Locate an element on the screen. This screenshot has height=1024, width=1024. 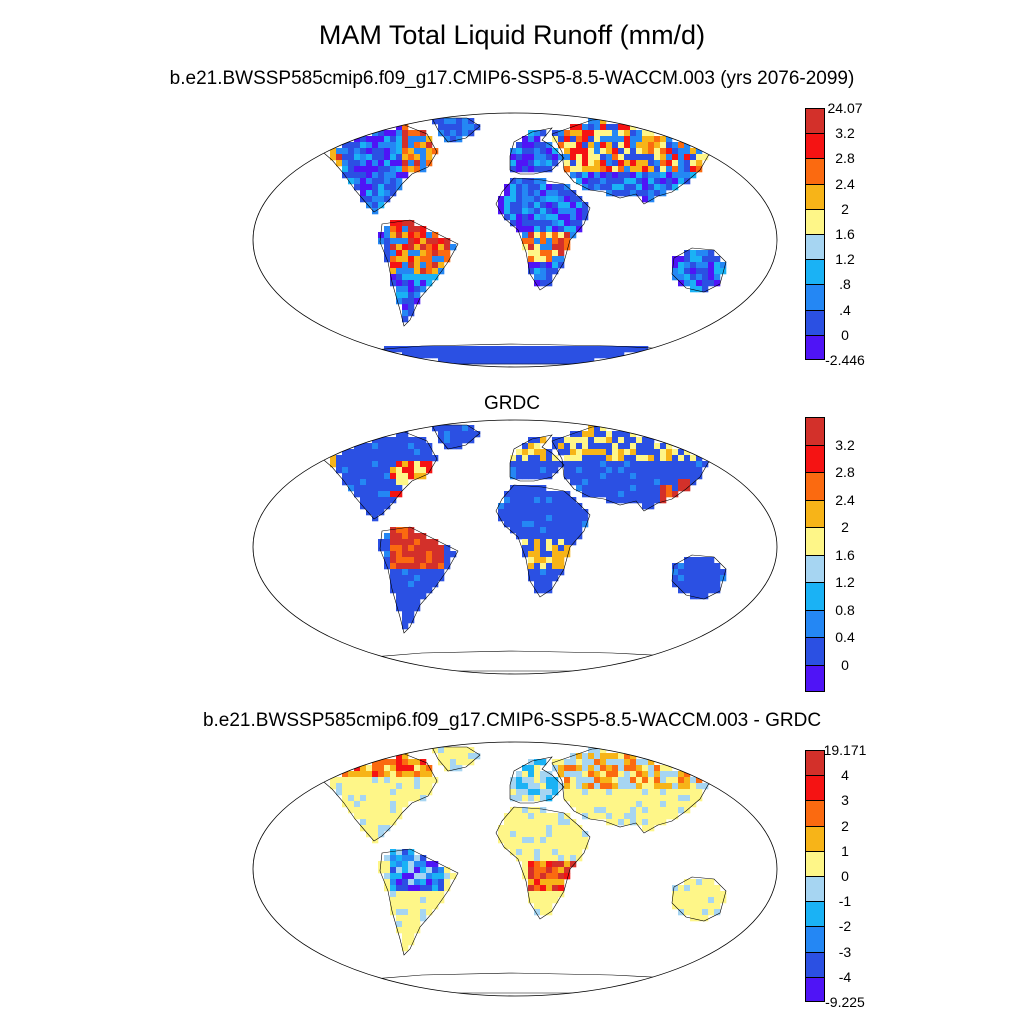
colorbar-label: 0.4 is located at coordinates (845, 637).